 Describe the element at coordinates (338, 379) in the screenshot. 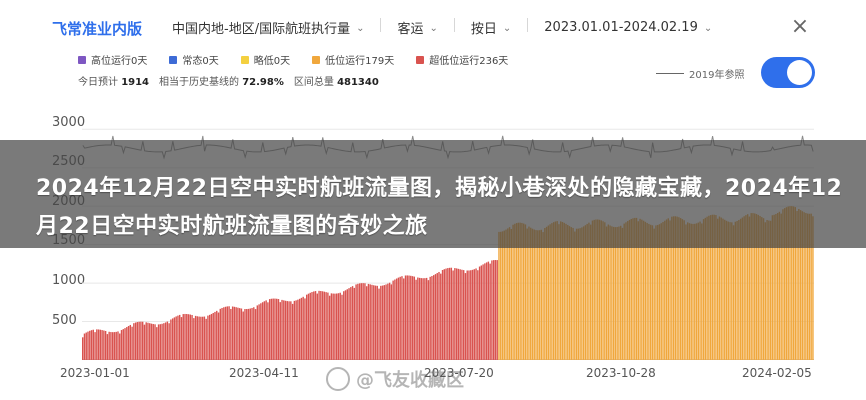

I see `watermark-logo-icon` at that location.